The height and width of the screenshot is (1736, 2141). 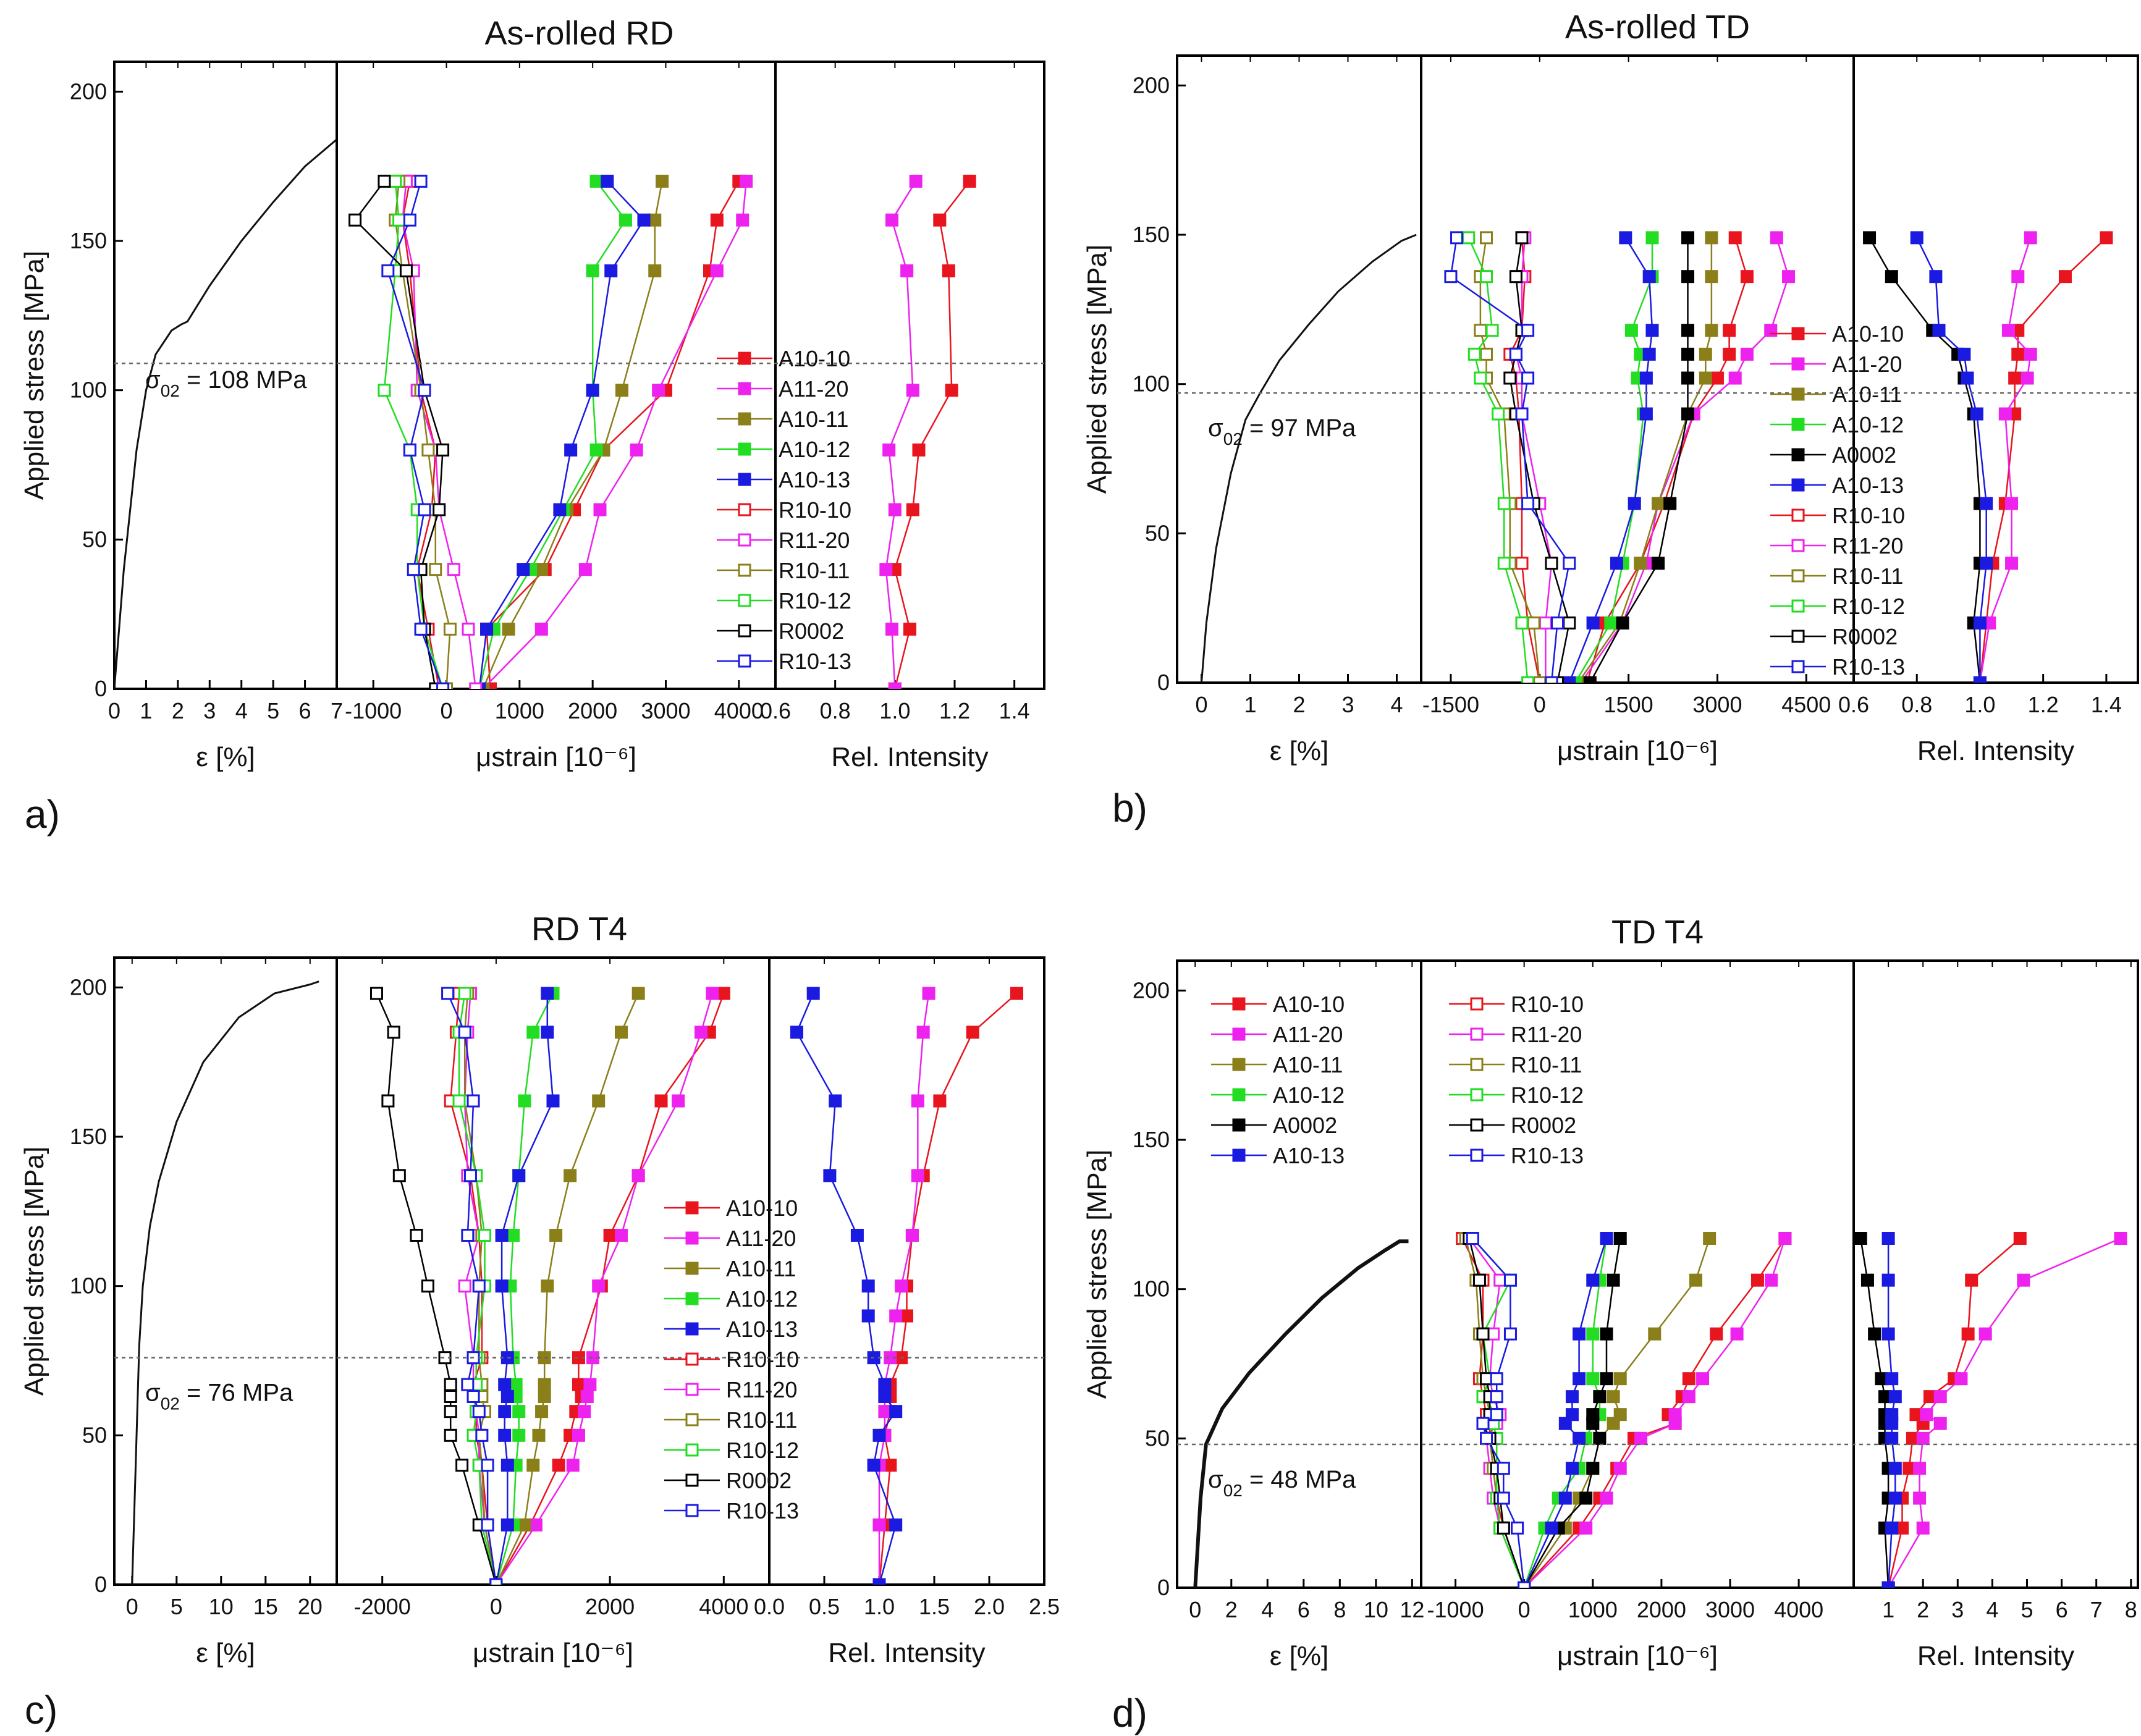 What do you see at coordinates (1309, 458) in the screenshot?
I see `stress-strain-curve` at bounding box center [1309, 458].